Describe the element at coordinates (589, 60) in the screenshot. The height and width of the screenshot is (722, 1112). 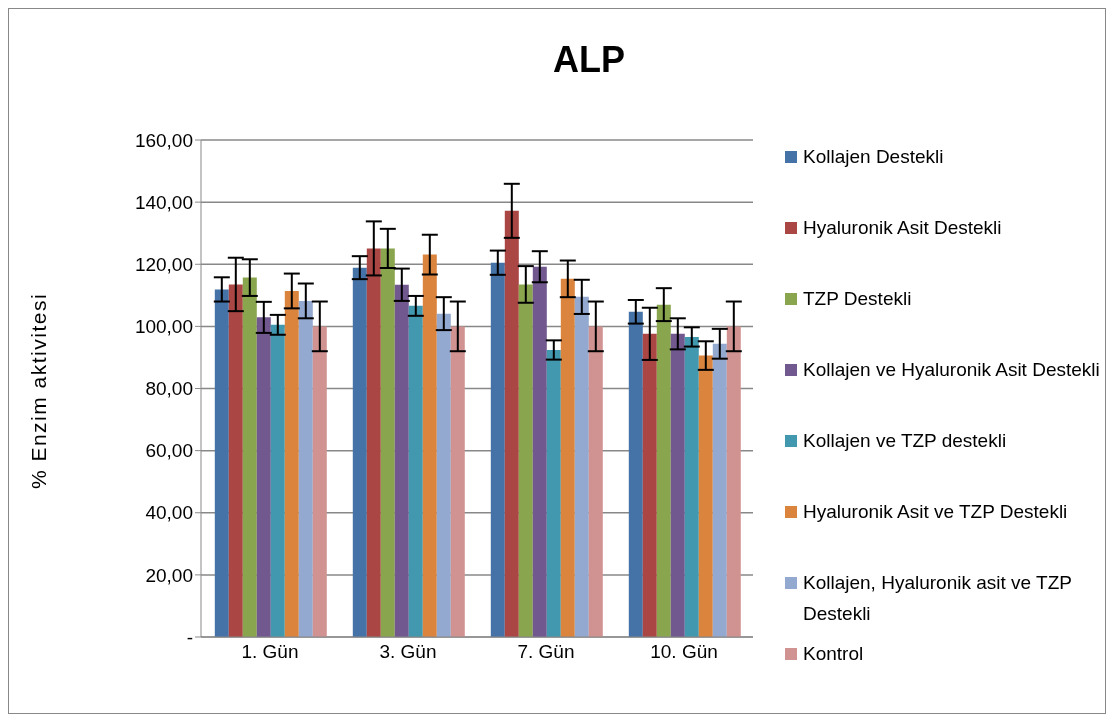
I see `chart-title: ALP` at that location.